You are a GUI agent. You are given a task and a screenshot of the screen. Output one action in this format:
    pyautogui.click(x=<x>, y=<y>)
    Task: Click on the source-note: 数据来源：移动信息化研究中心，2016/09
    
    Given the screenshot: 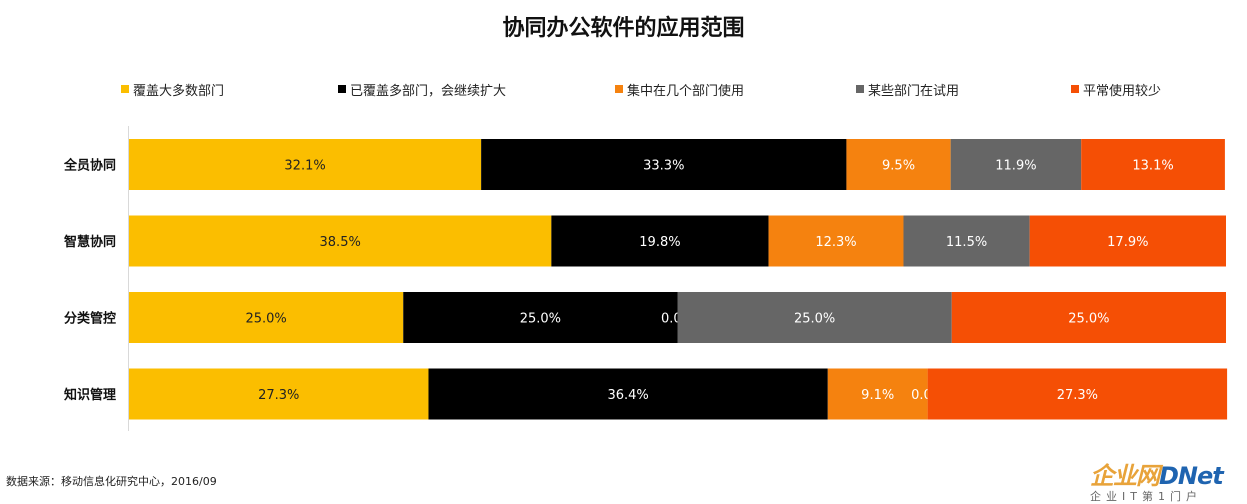 What is the action you would take?
    pyautogui.click(x=111, y=481)
    